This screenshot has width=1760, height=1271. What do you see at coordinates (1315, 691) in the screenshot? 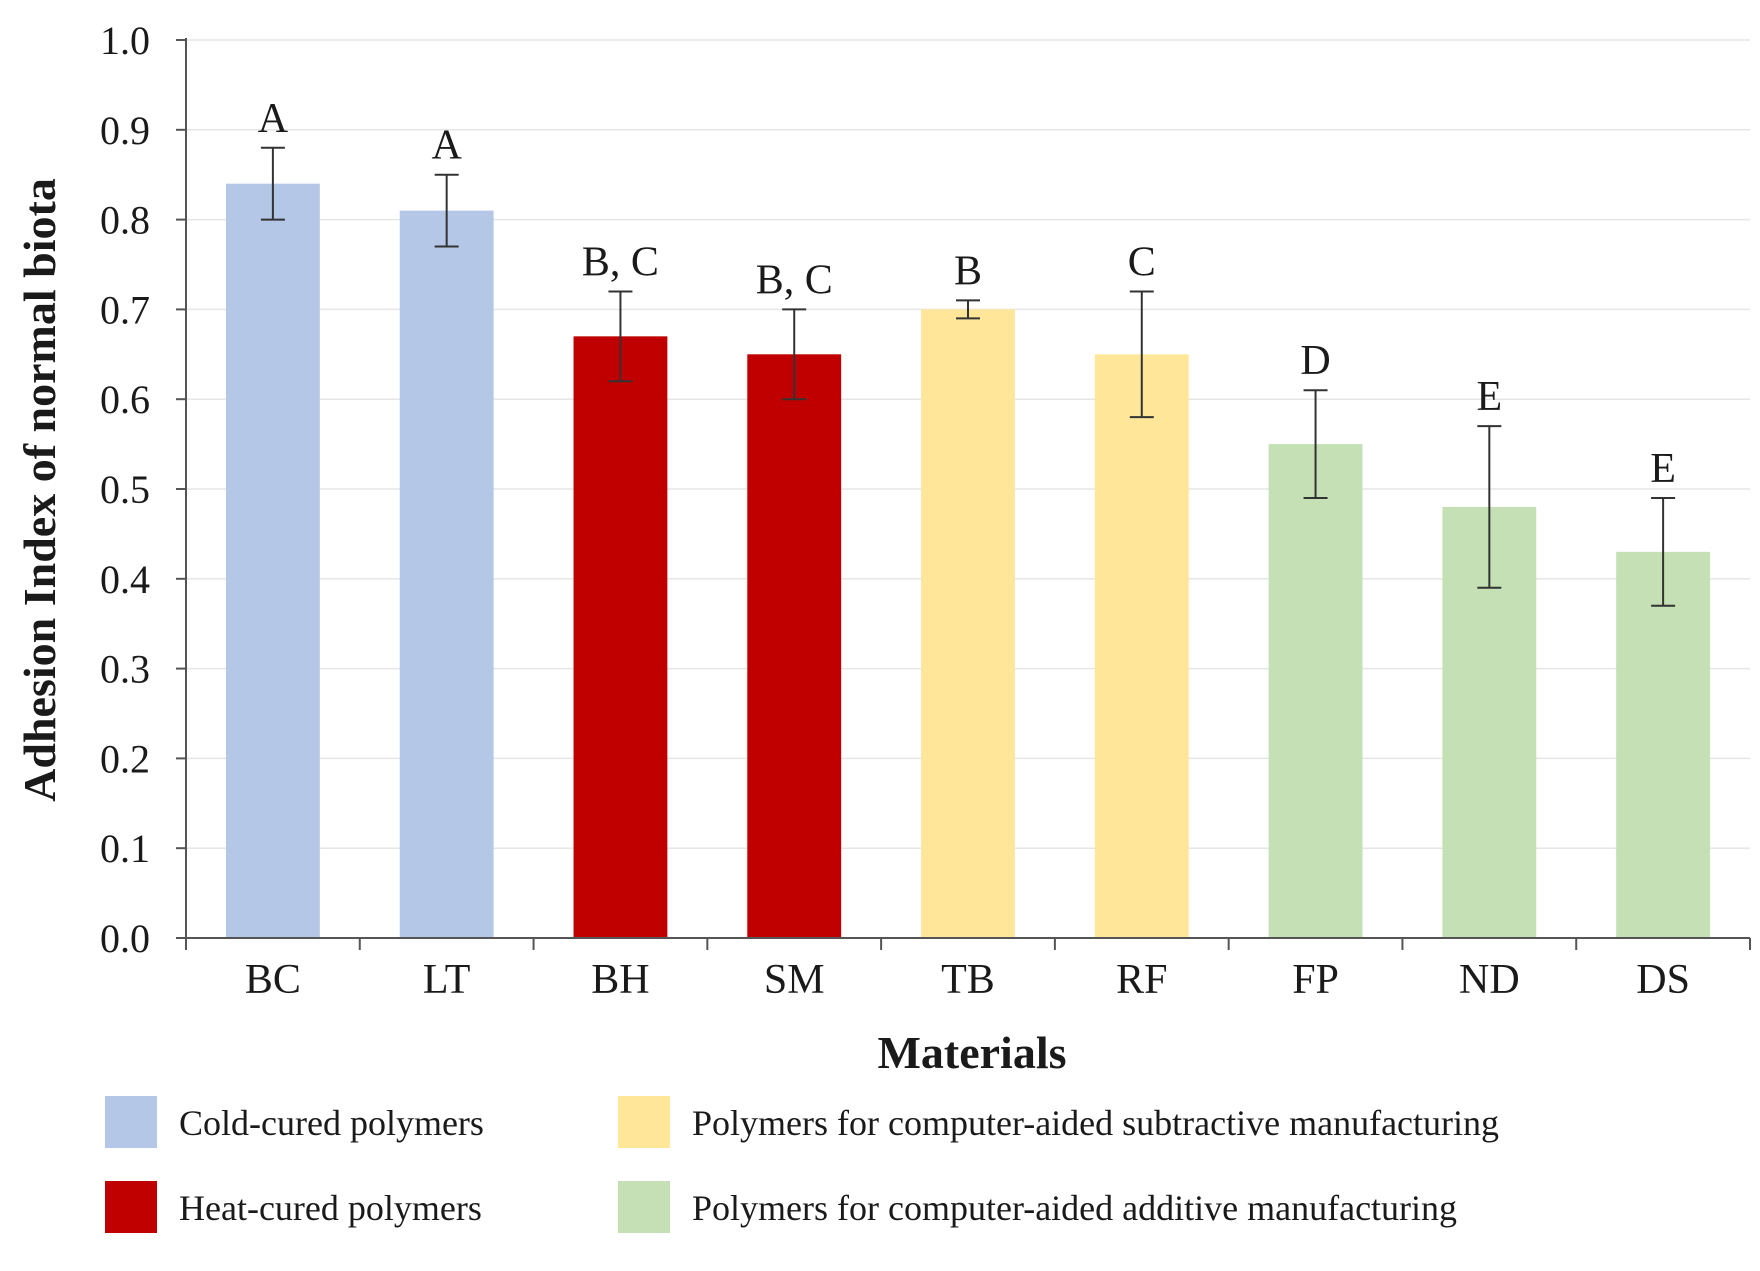
I see `bar-fp` at bounding box center [1315, 691].